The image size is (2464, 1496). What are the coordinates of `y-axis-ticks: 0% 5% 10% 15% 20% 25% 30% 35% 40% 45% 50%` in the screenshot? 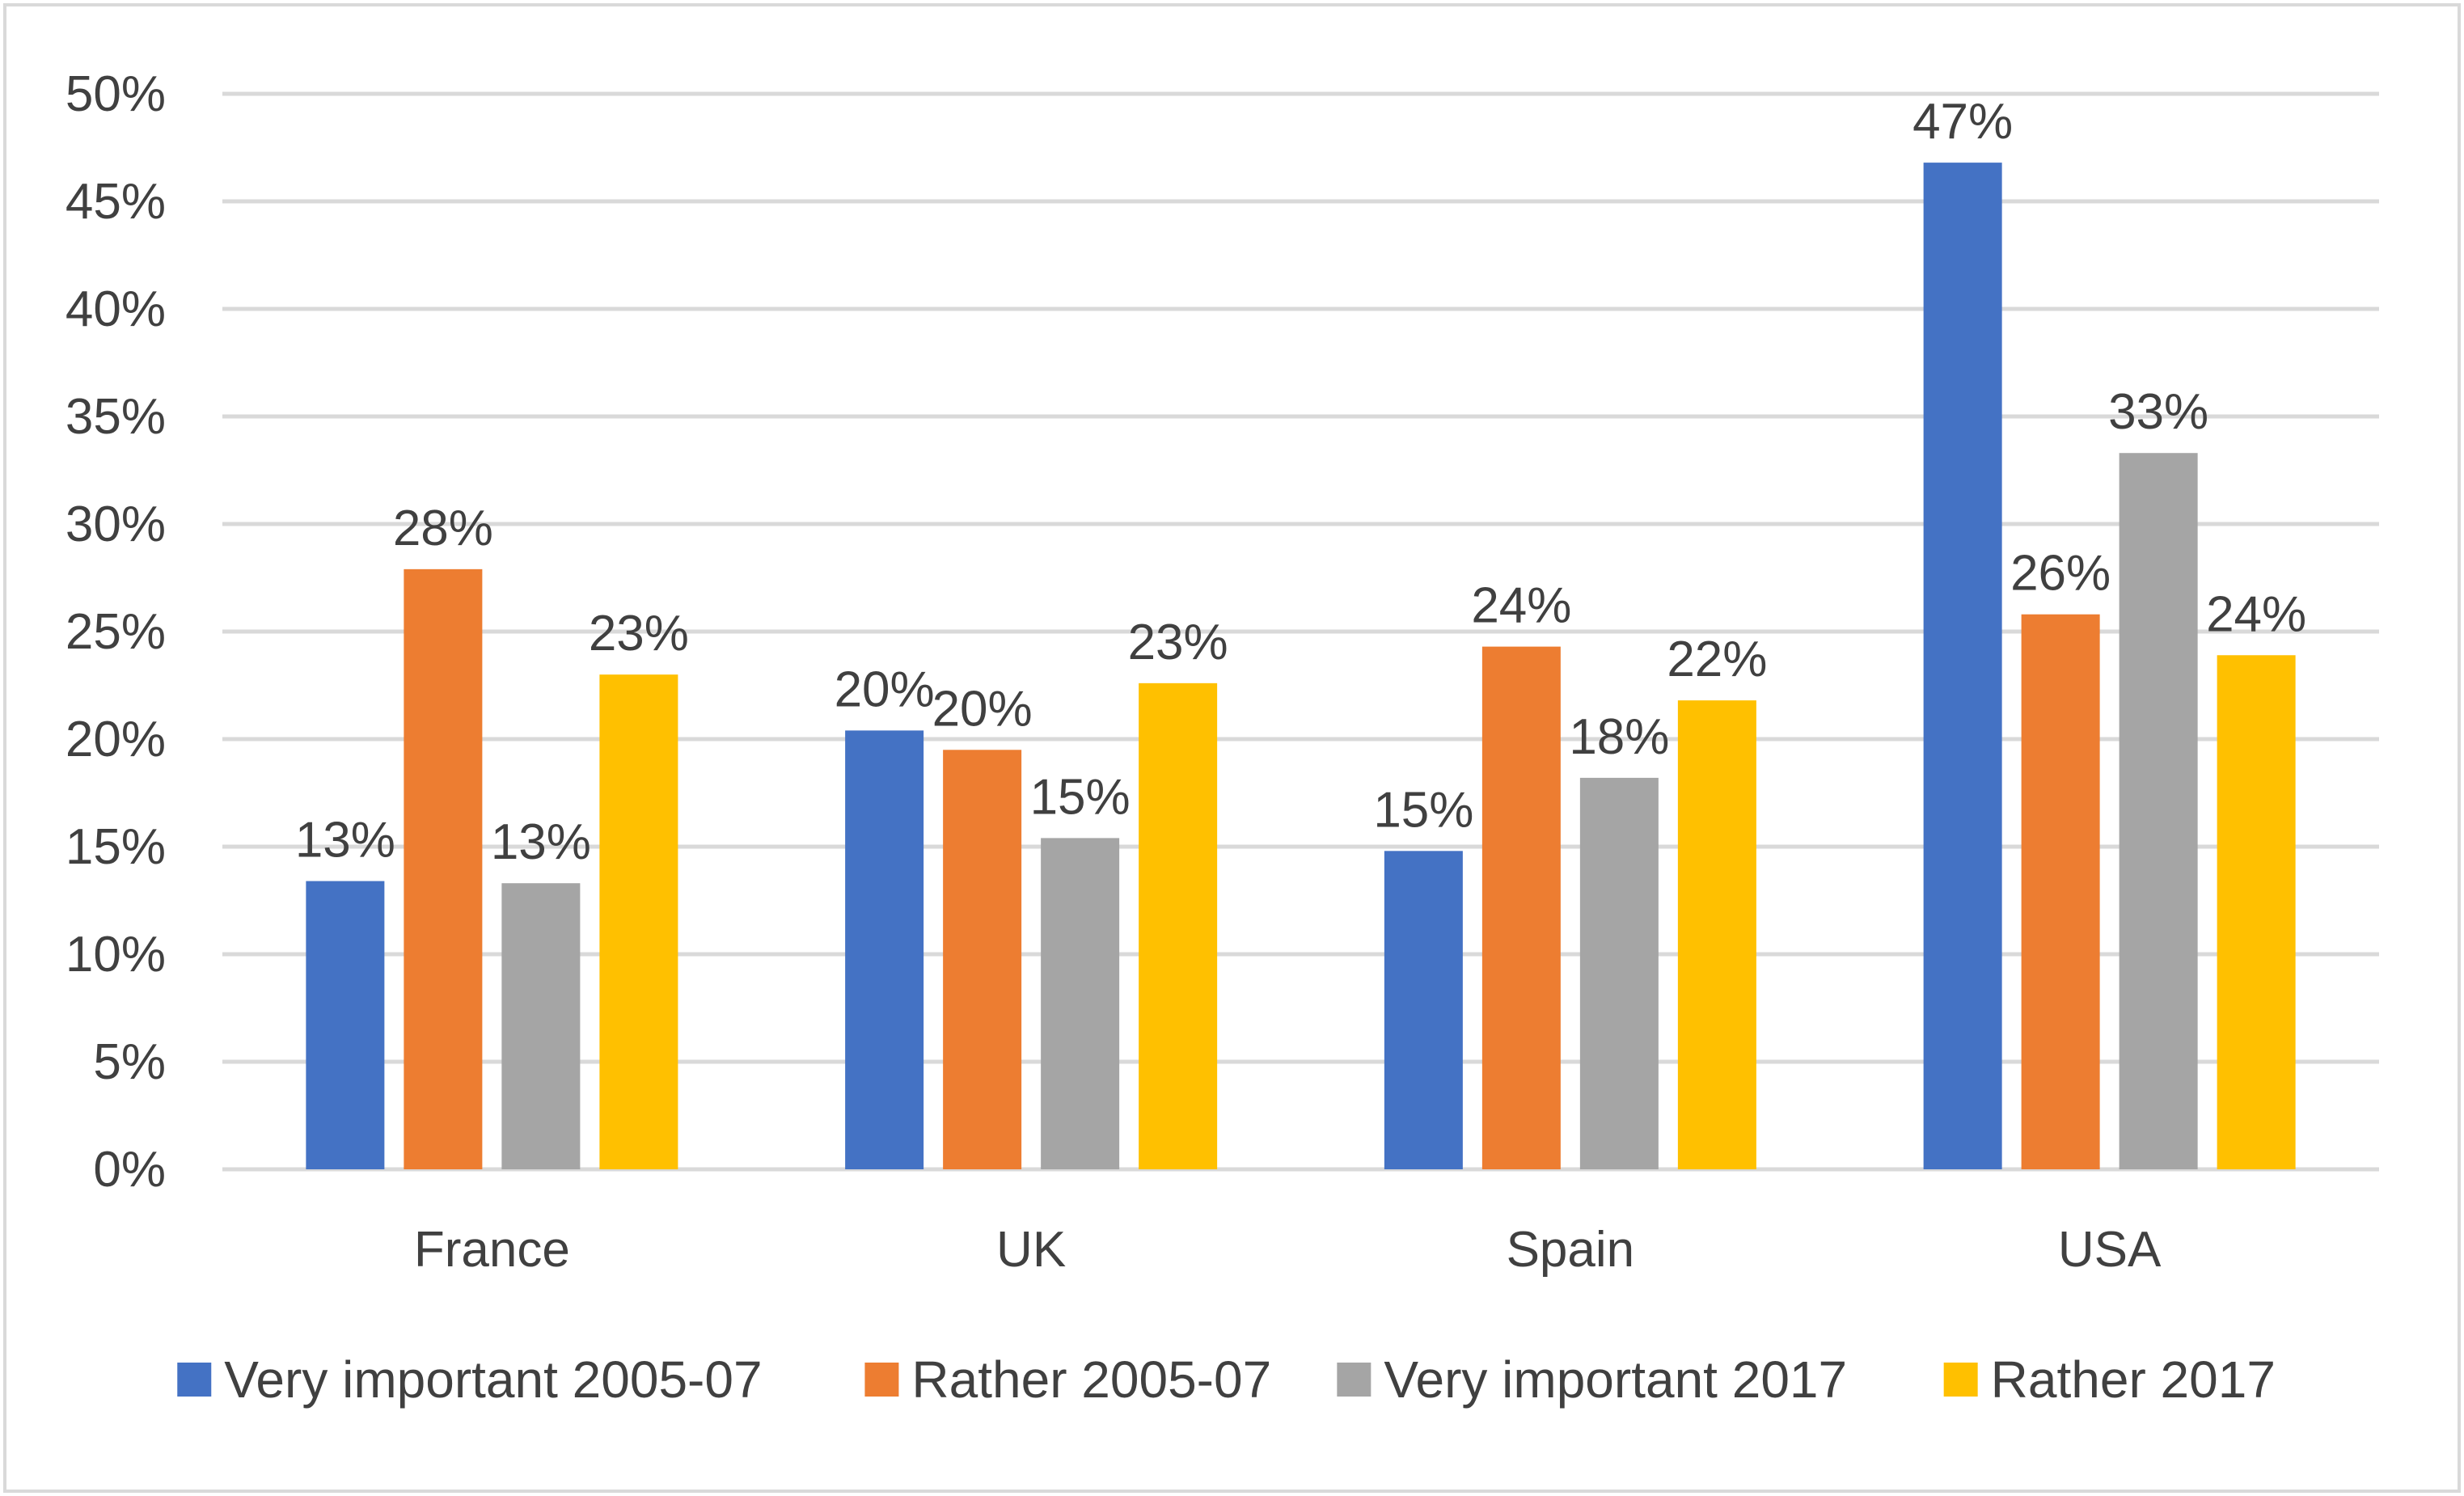 It's located at (116, 632).